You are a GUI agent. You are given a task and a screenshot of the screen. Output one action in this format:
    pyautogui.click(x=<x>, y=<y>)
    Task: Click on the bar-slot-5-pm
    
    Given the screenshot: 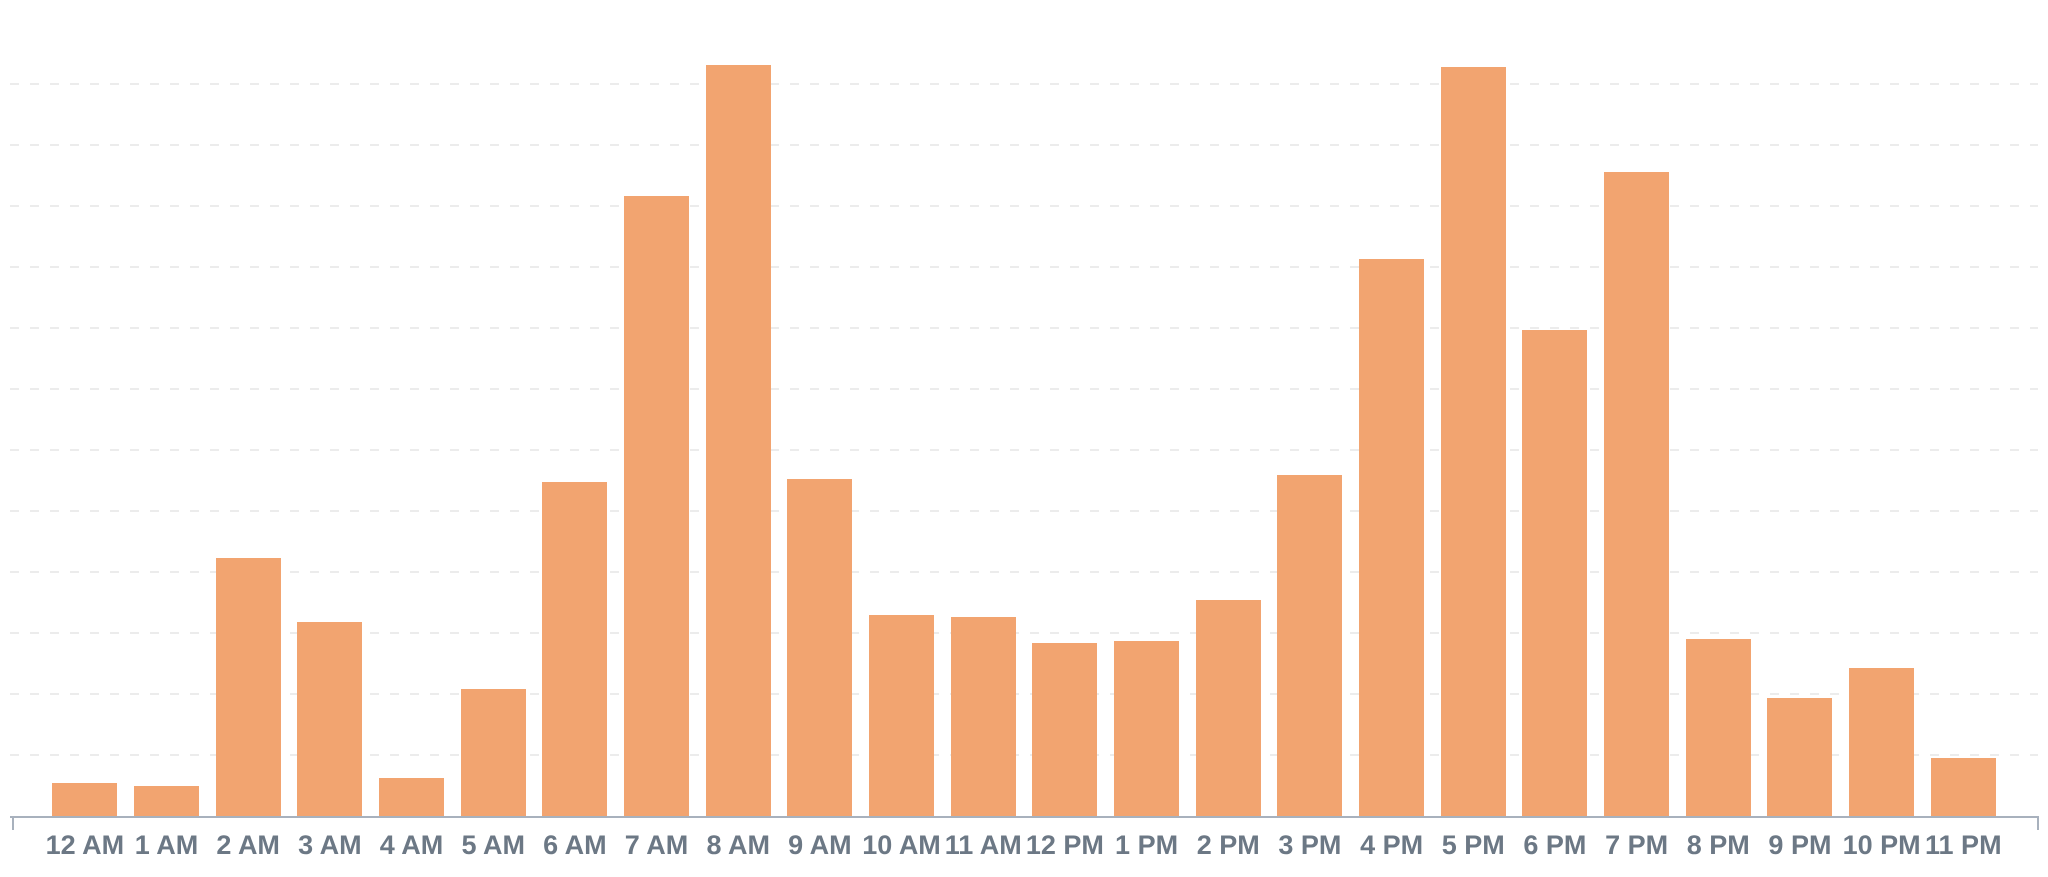 What is the action you would take?
    pyautogui.click(x=1473, y=408)
    